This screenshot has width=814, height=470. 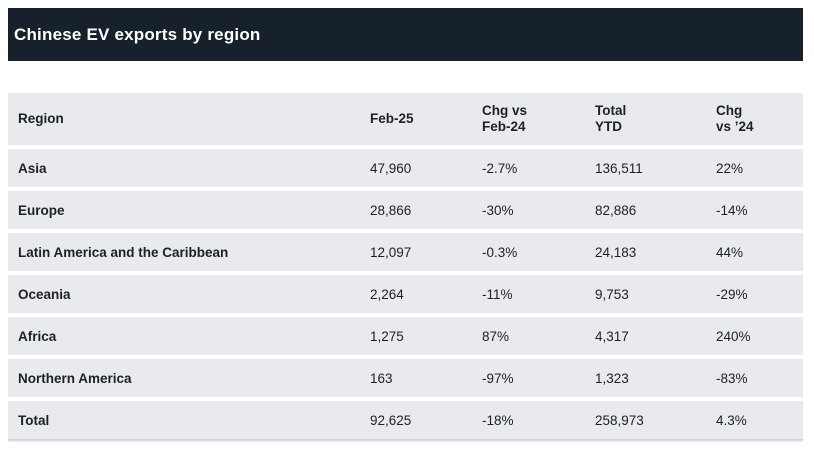 I want to click on total-ytd-cell: 1,323, so click(x=612, y=378).